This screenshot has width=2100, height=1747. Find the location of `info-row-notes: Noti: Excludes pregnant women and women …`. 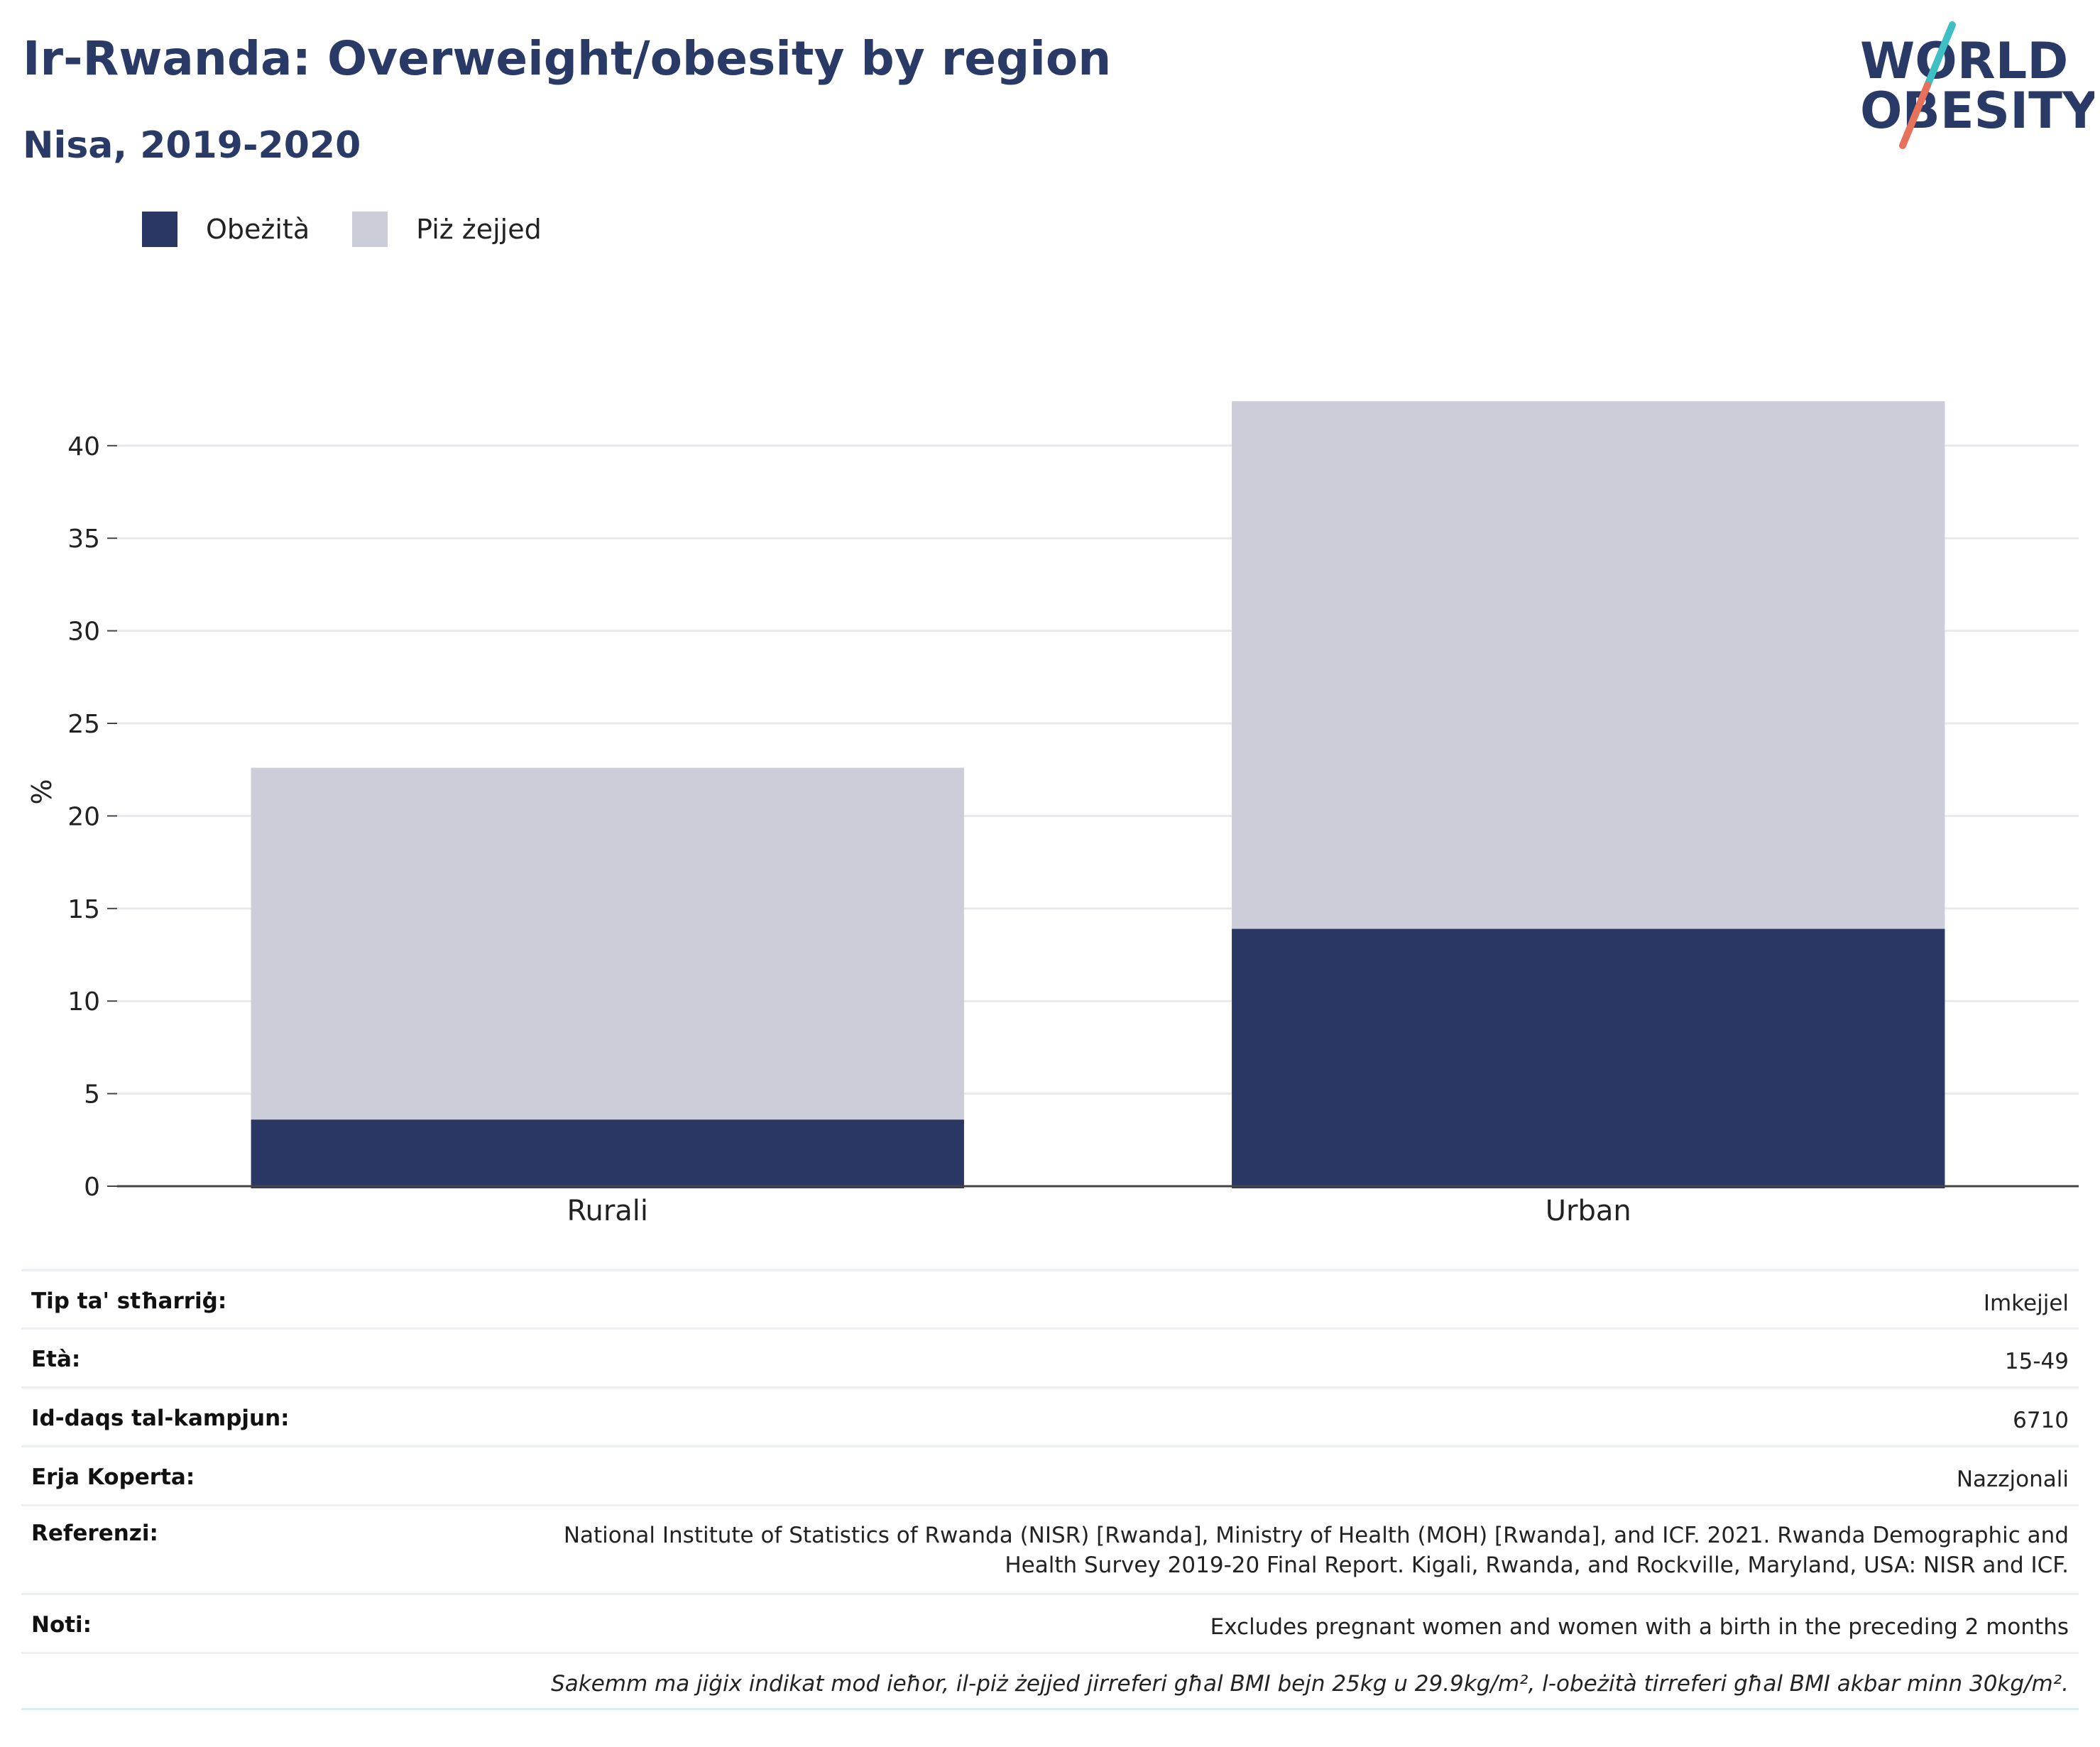

info-row-notes: Noti: Excludes pregnant women and women … is located at coordinates (1050, 1622).